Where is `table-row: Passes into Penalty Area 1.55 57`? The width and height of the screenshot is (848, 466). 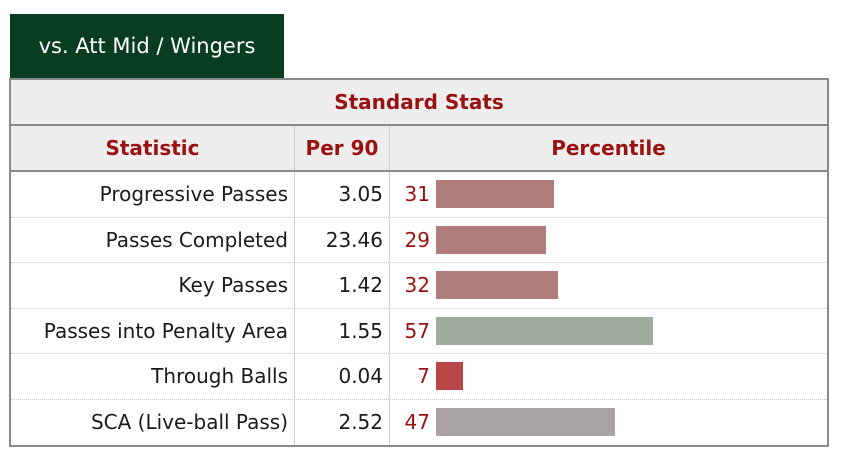
table-row: Passes into Penalty Area 1.55 57 is located at coordinates (419, 331).